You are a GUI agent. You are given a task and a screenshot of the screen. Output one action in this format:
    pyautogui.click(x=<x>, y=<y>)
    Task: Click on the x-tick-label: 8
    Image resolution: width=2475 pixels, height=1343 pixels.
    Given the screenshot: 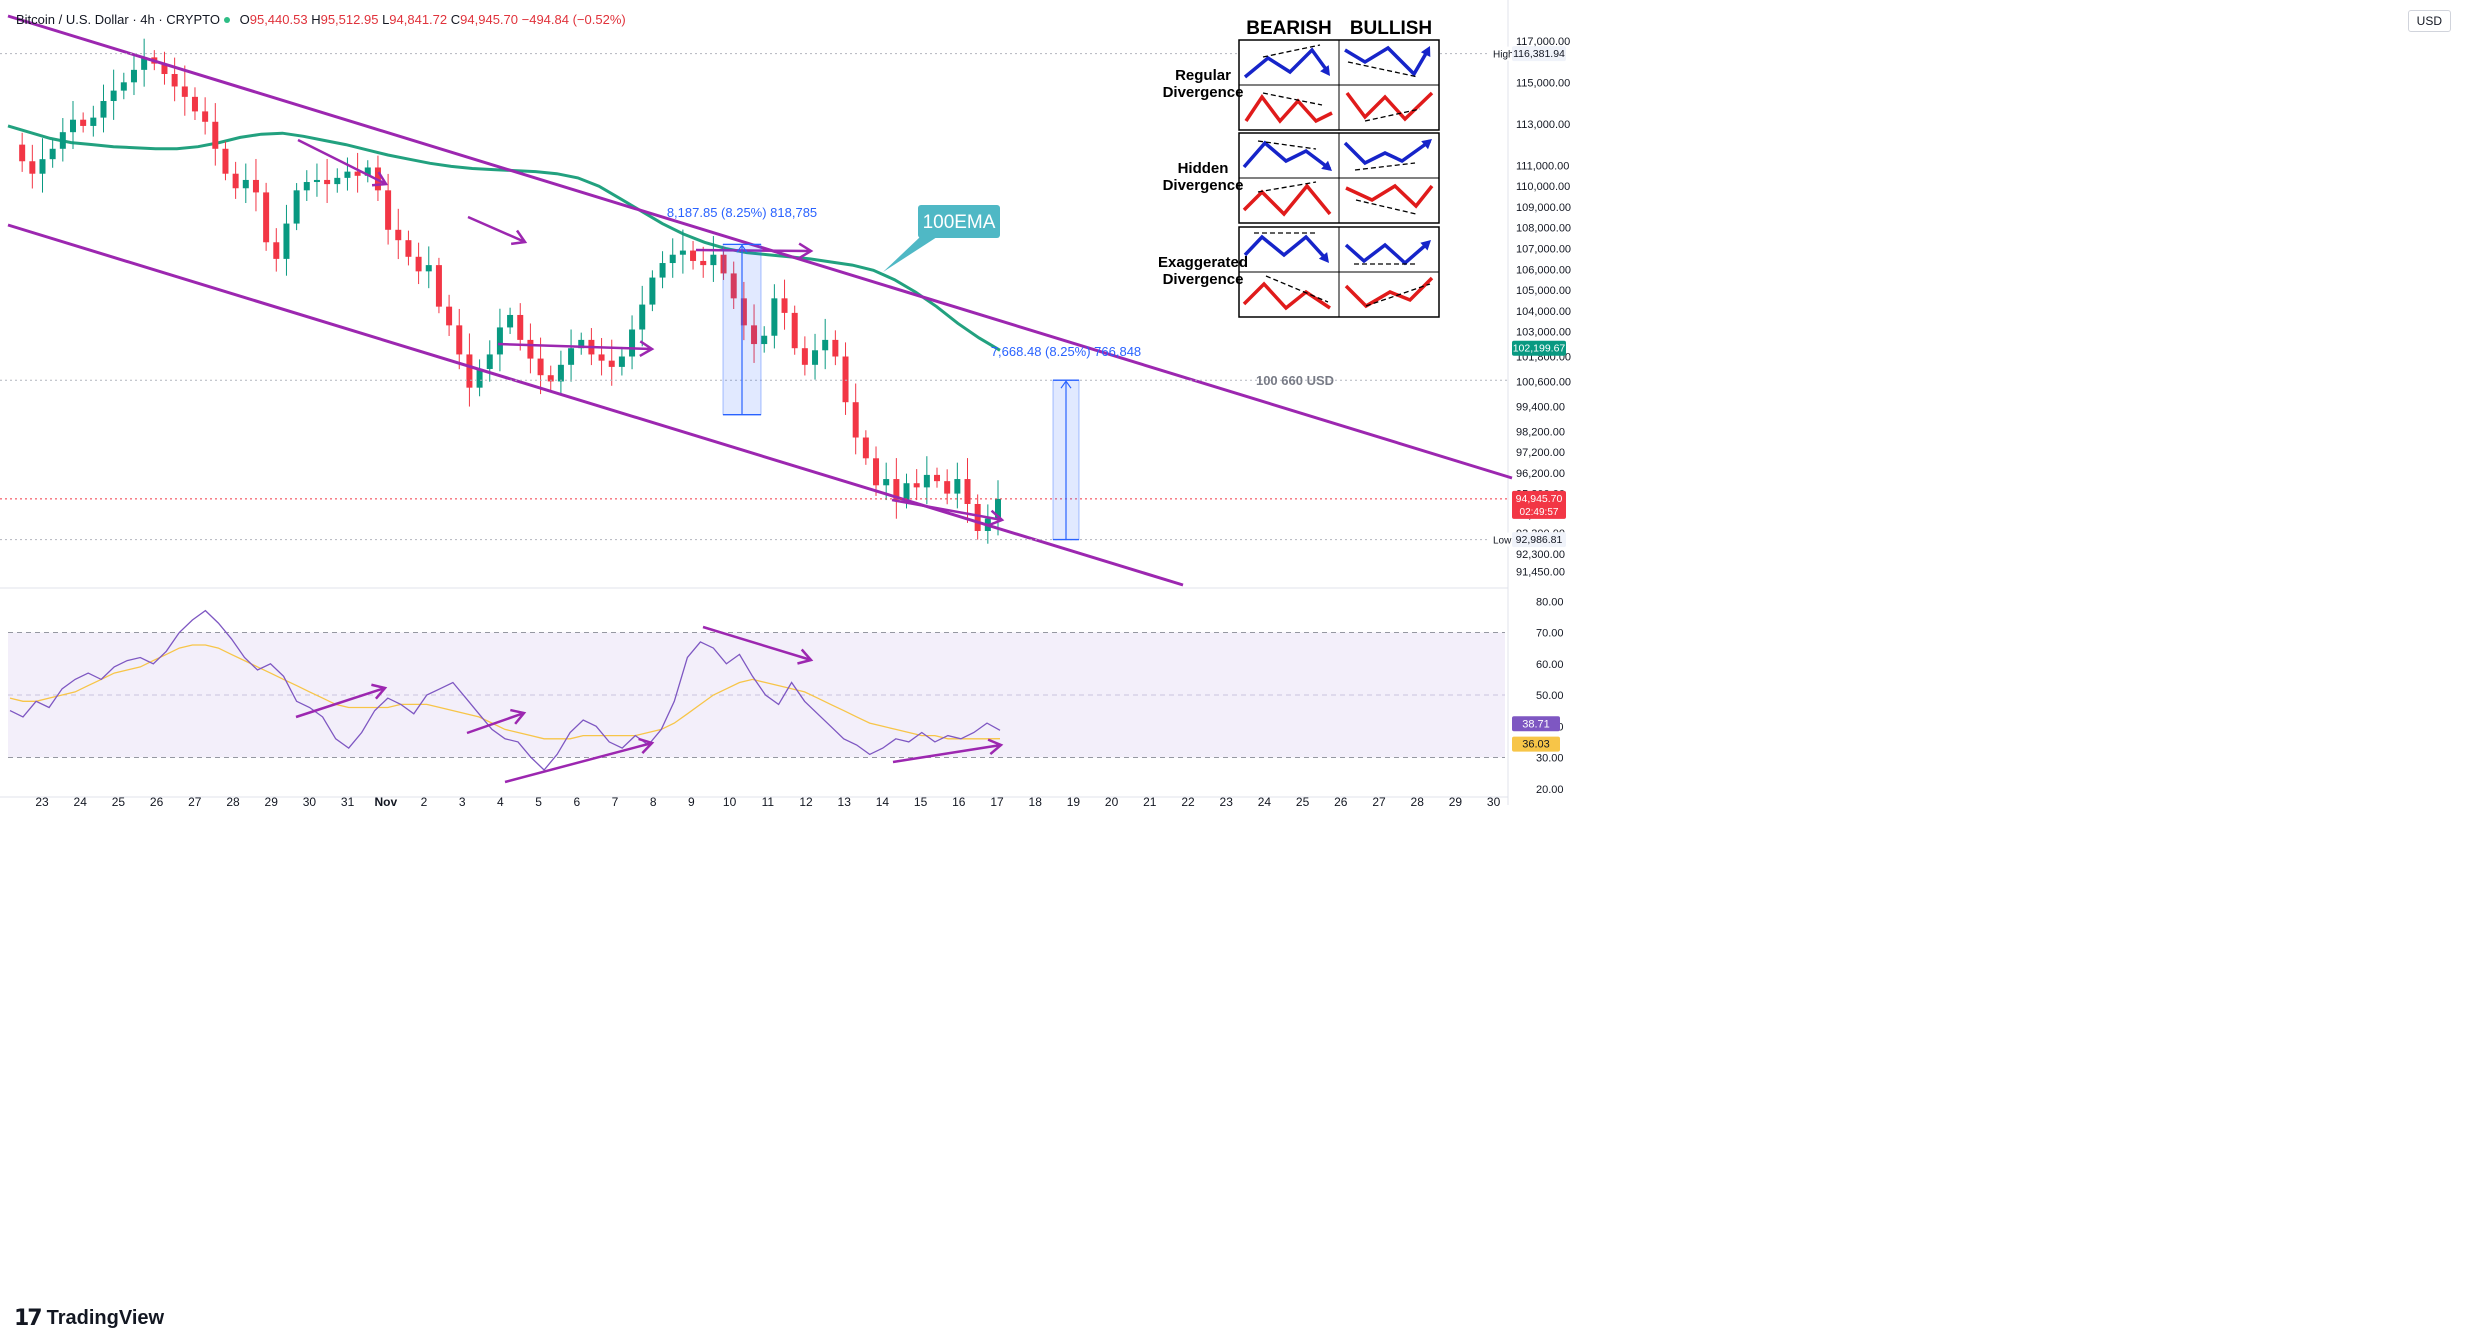 What is the action you would take?
    pyautogui.click(x=653, y=802)
    